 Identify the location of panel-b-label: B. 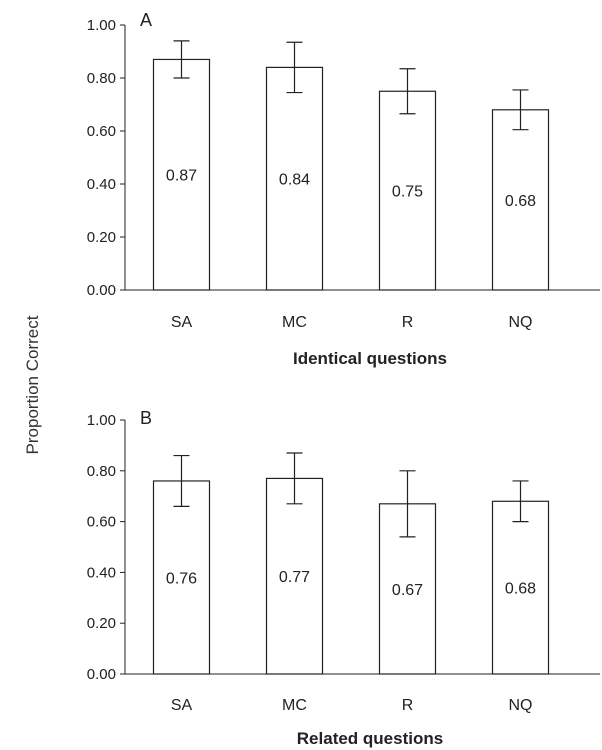
(146, 418).